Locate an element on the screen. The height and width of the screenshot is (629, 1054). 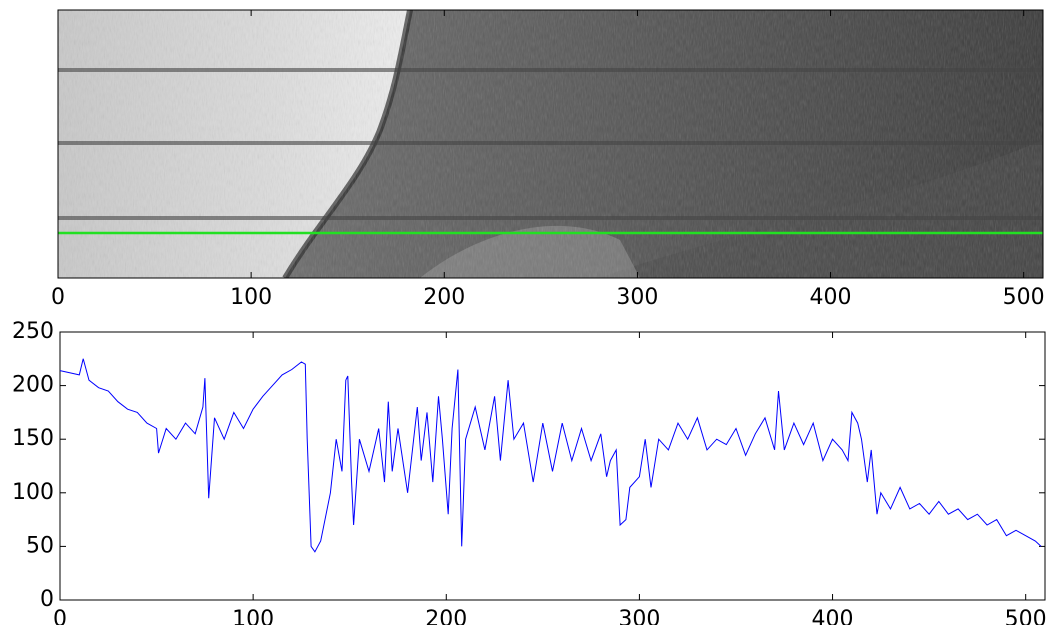
y-tick-label: 100 is located at coordinates (33, 492).